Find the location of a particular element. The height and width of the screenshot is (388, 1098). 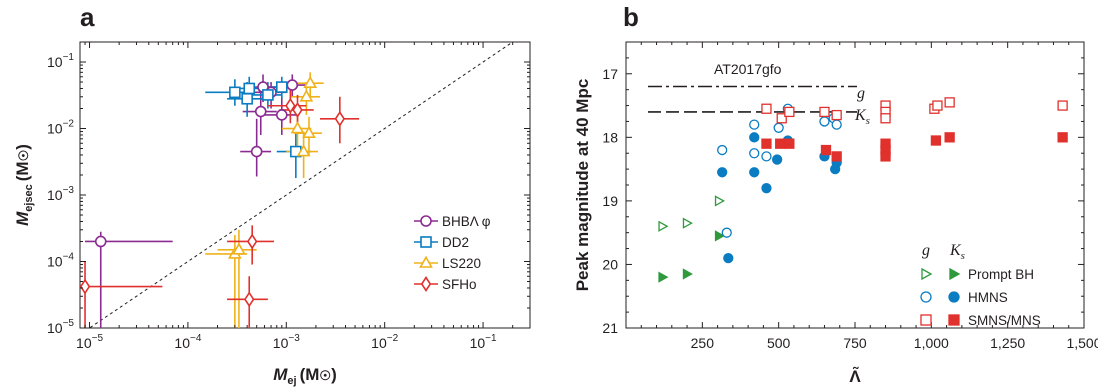

legend-header-ks: Ks is located at coordinates (957, 252).